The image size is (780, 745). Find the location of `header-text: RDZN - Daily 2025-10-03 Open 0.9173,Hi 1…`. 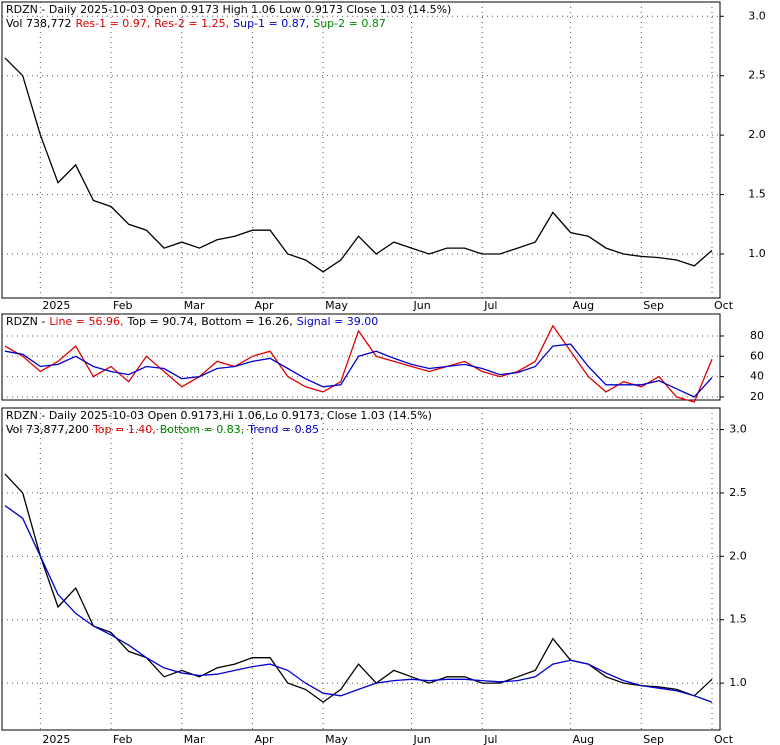

header-text: RDZN - Daily 2025-10-03 Open 0.9173,Hi 1… is located at coordinates (219, 415).